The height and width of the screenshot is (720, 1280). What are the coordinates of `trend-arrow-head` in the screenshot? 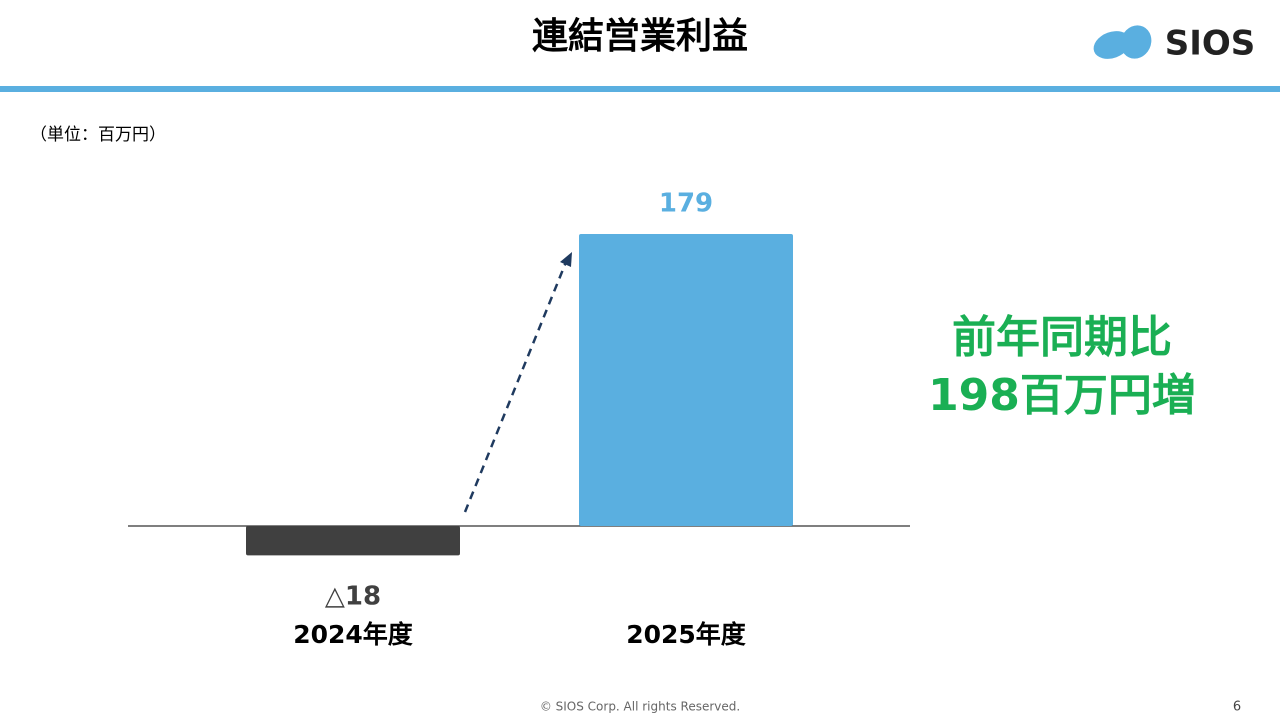 It's located at (566, 259).